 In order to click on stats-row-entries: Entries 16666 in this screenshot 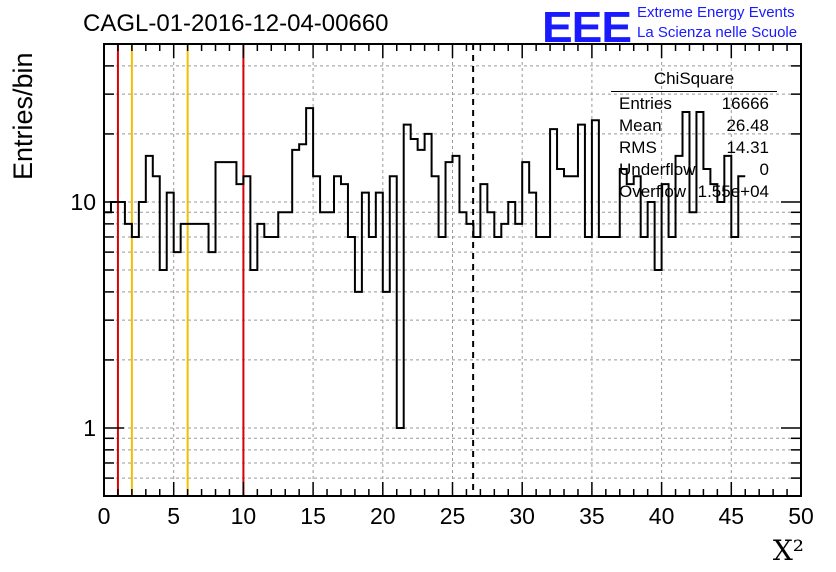, I will do `click(694, 104)`.